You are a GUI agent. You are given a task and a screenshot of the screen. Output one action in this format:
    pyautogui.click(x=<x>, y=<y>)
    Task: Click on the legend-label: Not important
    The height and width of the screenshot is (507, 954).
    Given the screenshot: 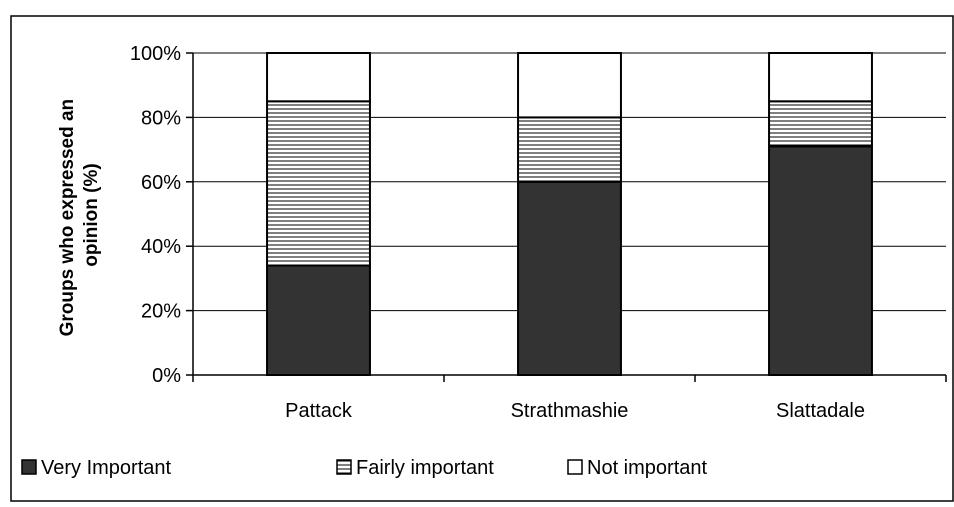 What is the action you would take?
    pyautogui.click(x=647, y=468)
    